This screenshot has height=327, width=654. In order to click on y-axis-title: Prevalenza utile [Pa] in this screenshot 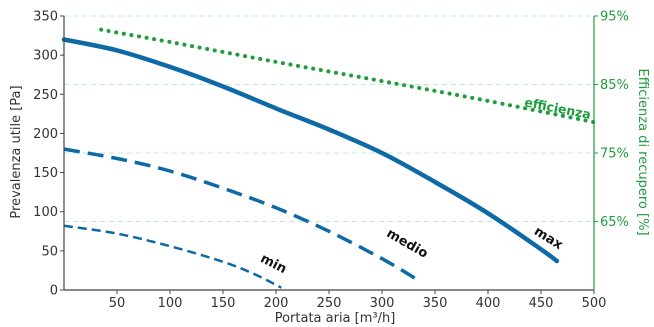, I will do `click(16, 151)`.